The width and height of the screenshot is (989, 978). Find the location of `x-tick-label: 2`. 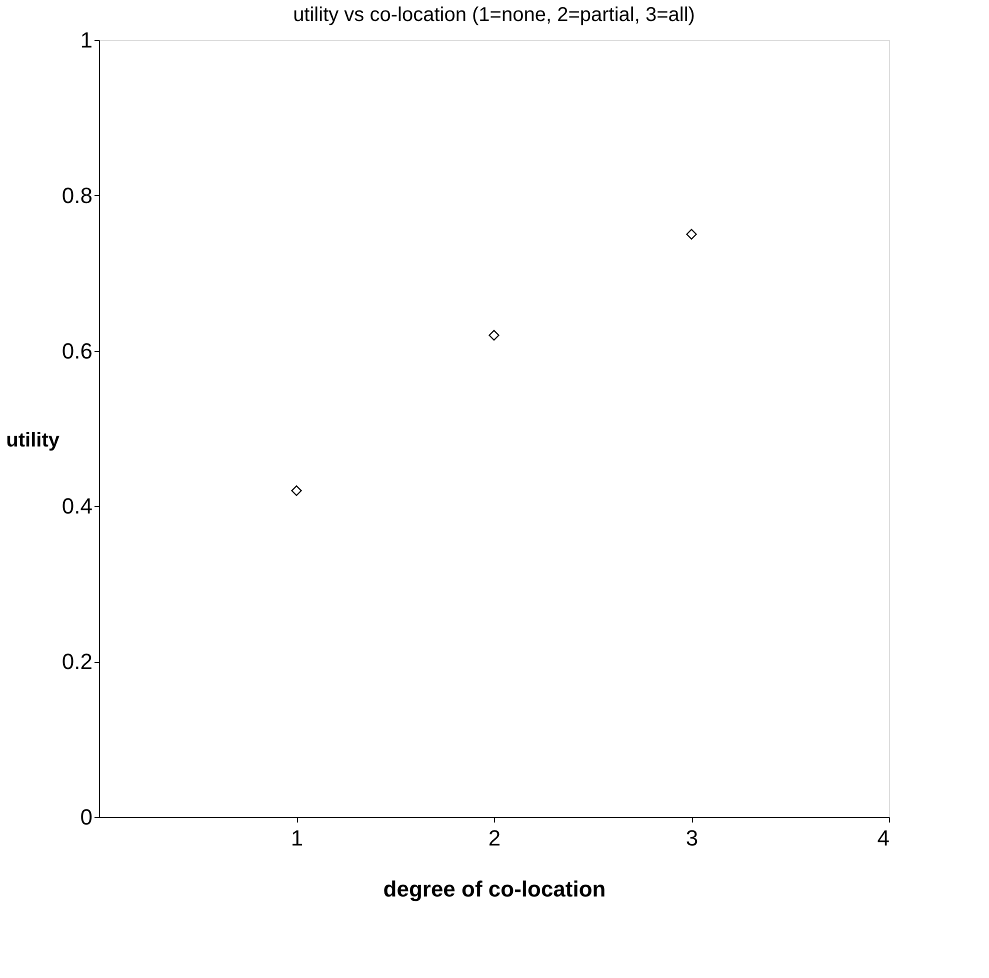

x-tick-label: 2 is located at coordinates (494, 838).